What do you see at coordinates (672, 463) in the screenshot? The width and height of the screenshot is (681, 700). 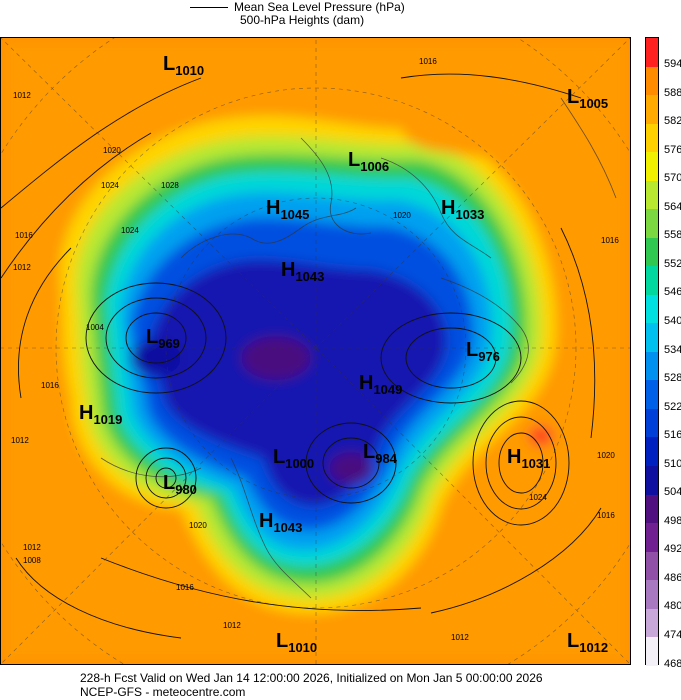 I see `colorbar-level-label: 510` at bounding box center [672, 463].